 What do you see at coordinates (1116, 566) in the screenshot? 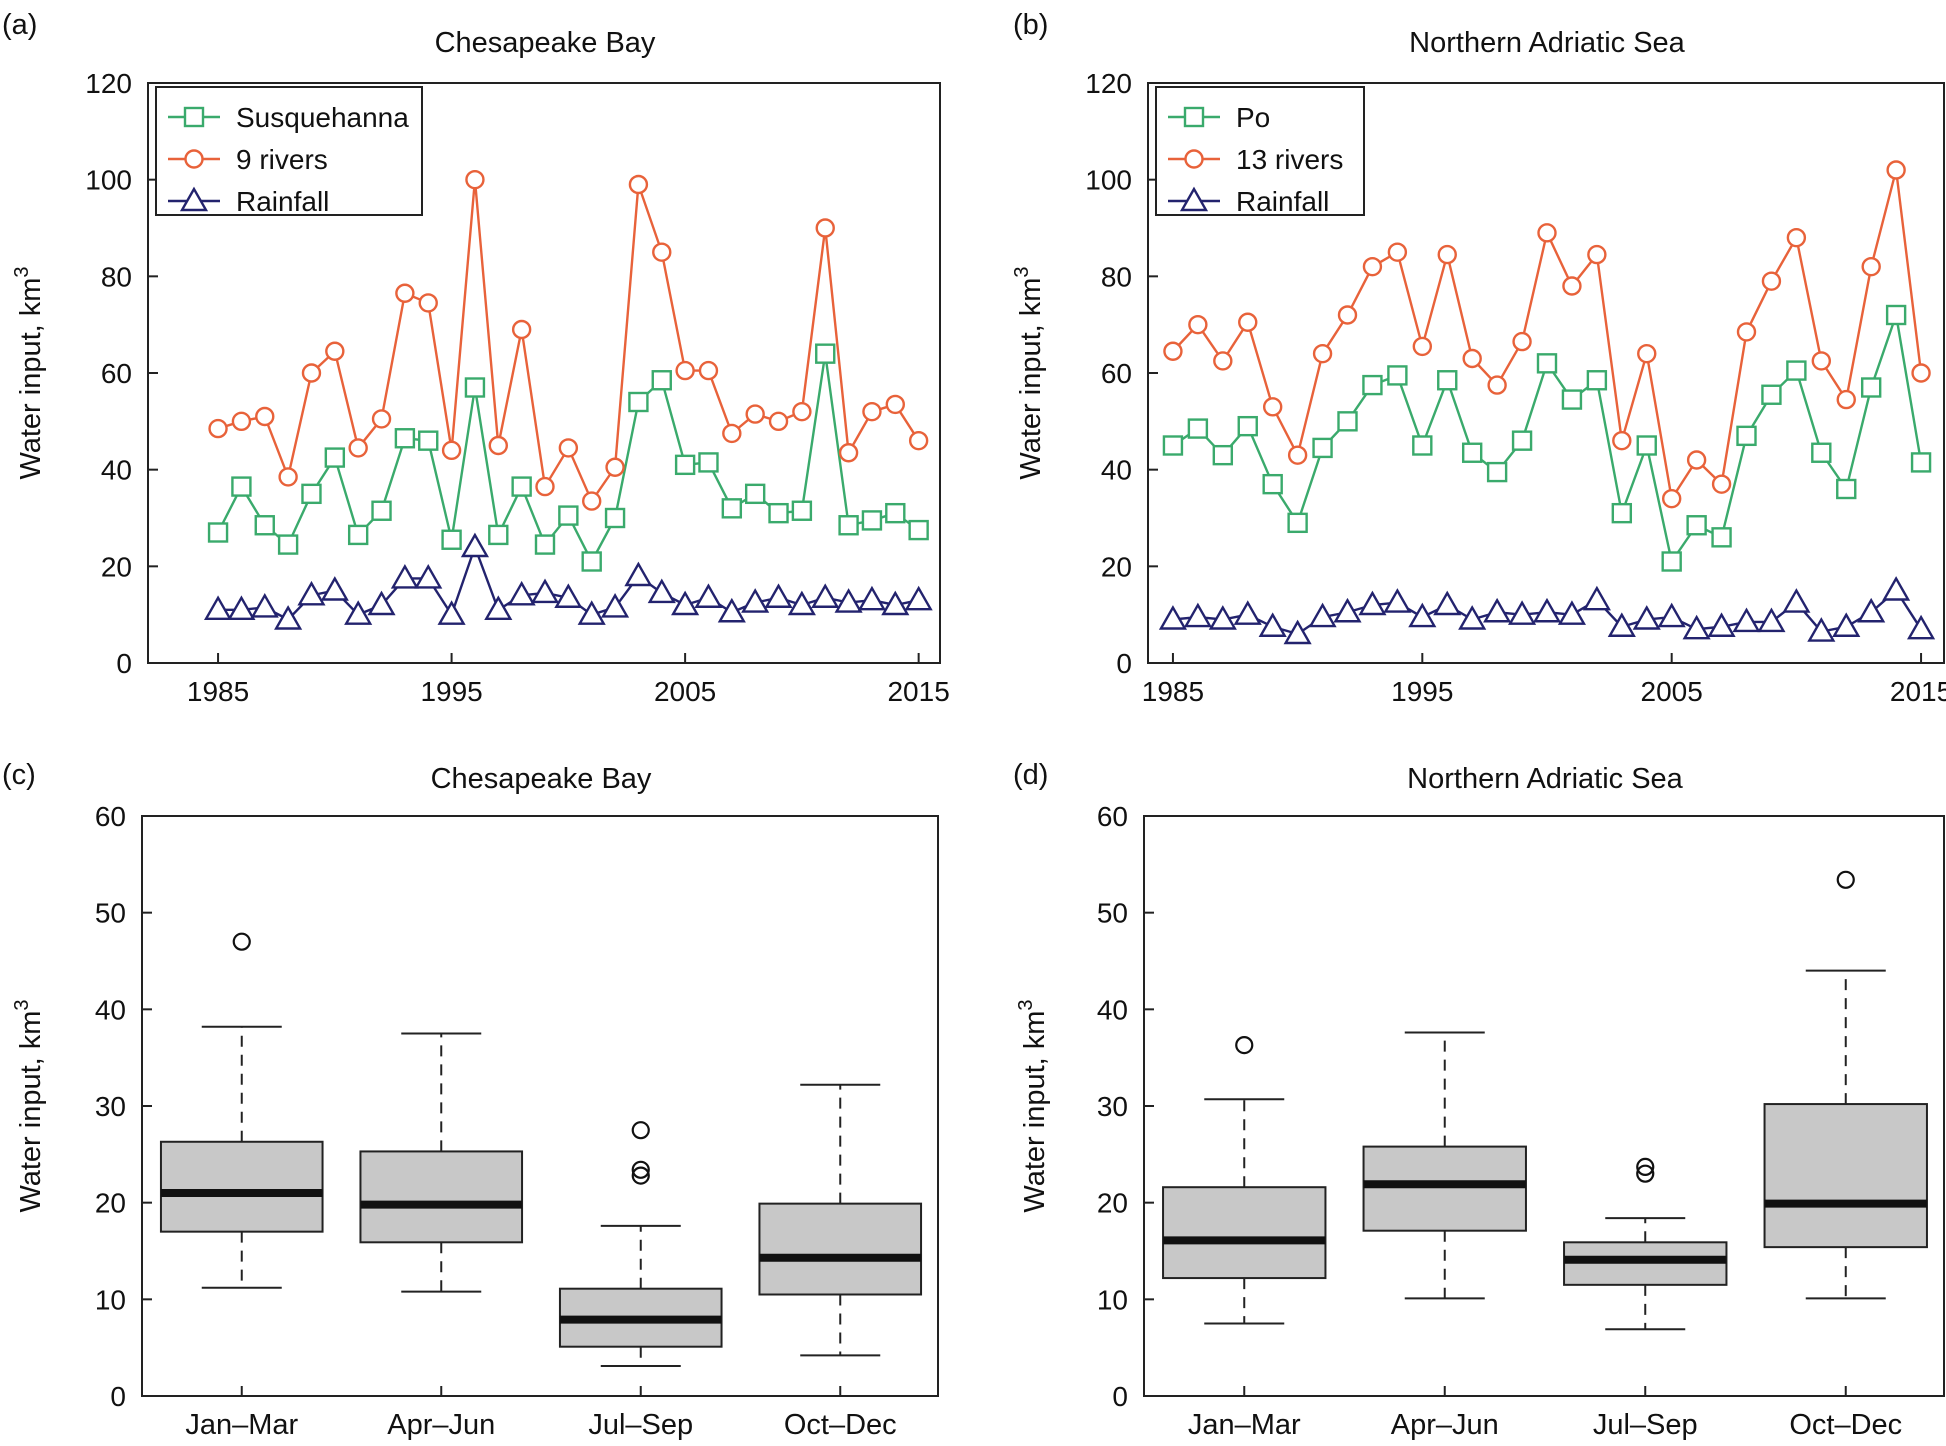
I see `y-tick-label: 20` at bounding box center [1116, 566].